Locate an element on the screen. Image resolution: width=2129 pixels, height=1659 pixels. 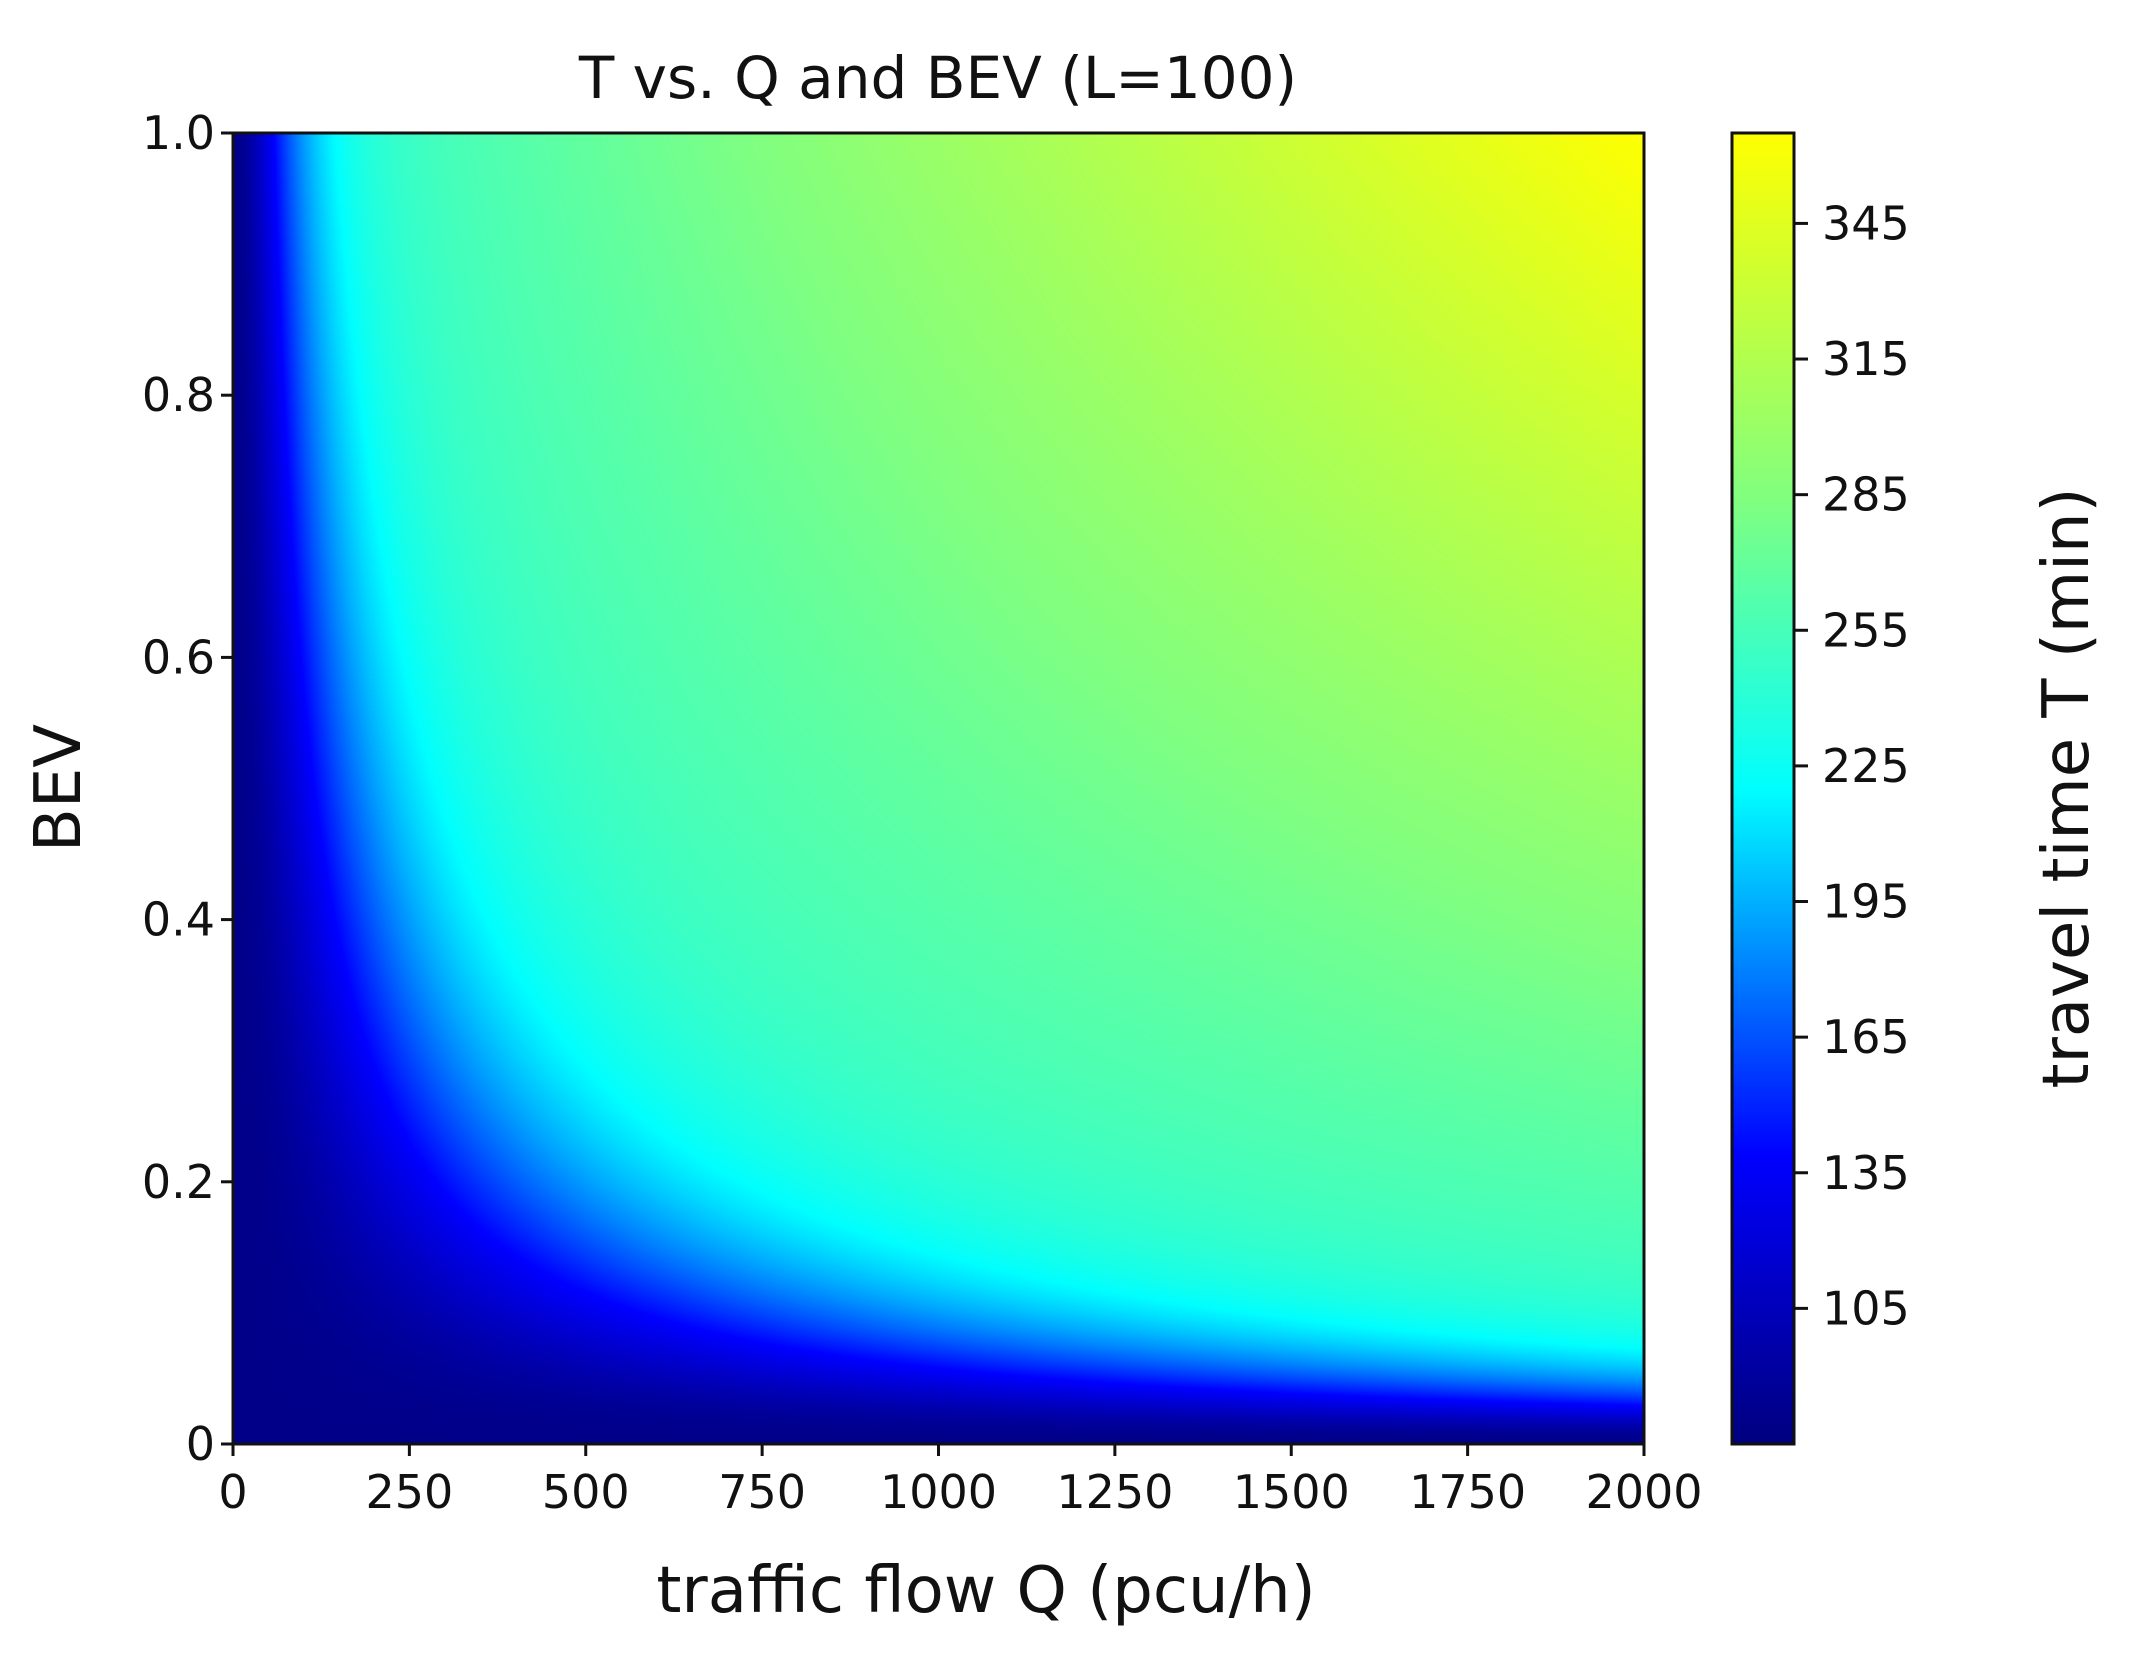
colorbar-ticks: 105 135 165 195 225 255 285 315 345 is located at coordinates (1852, 765).